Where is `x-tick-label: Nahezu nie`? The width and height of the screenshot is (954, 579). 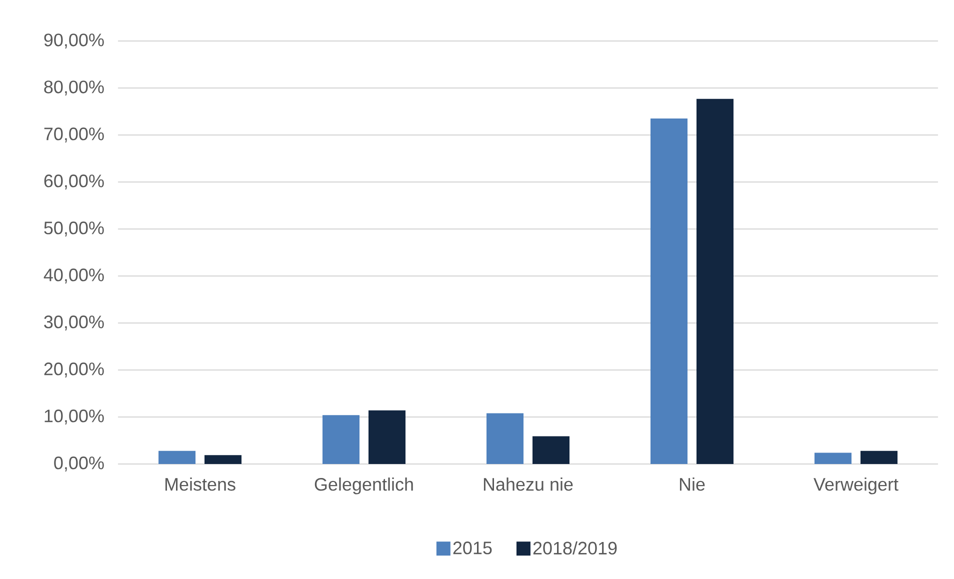
x-tick-label: Nahezu nie is located at coordinates (528, 484).